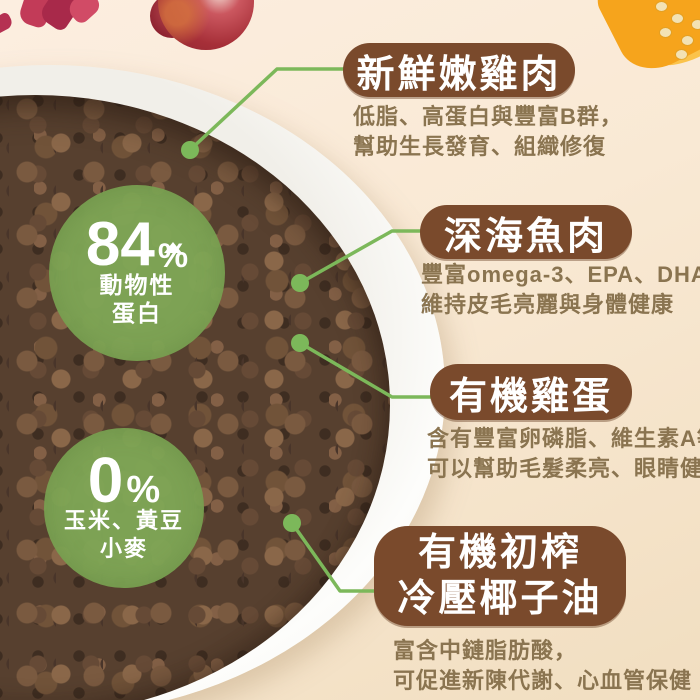 The image size is (700, 700). I want to click on protein-percentage: 84 %, so click(137, 244).